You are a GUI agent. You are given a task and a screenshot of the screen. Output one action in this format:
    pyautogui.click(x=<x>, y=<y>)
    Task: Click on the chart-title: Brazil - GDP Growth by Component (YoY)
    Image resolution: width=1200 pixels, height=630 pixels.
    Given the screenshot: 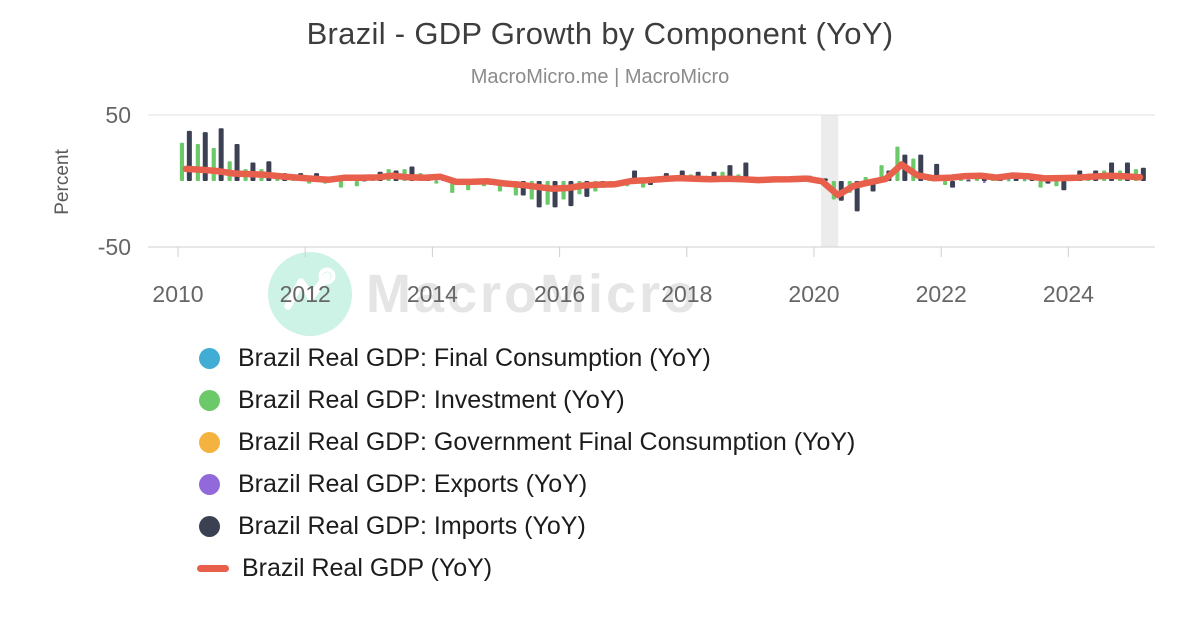 What is the action you would take?
    pyautogui.click(x=600, y=33)
    